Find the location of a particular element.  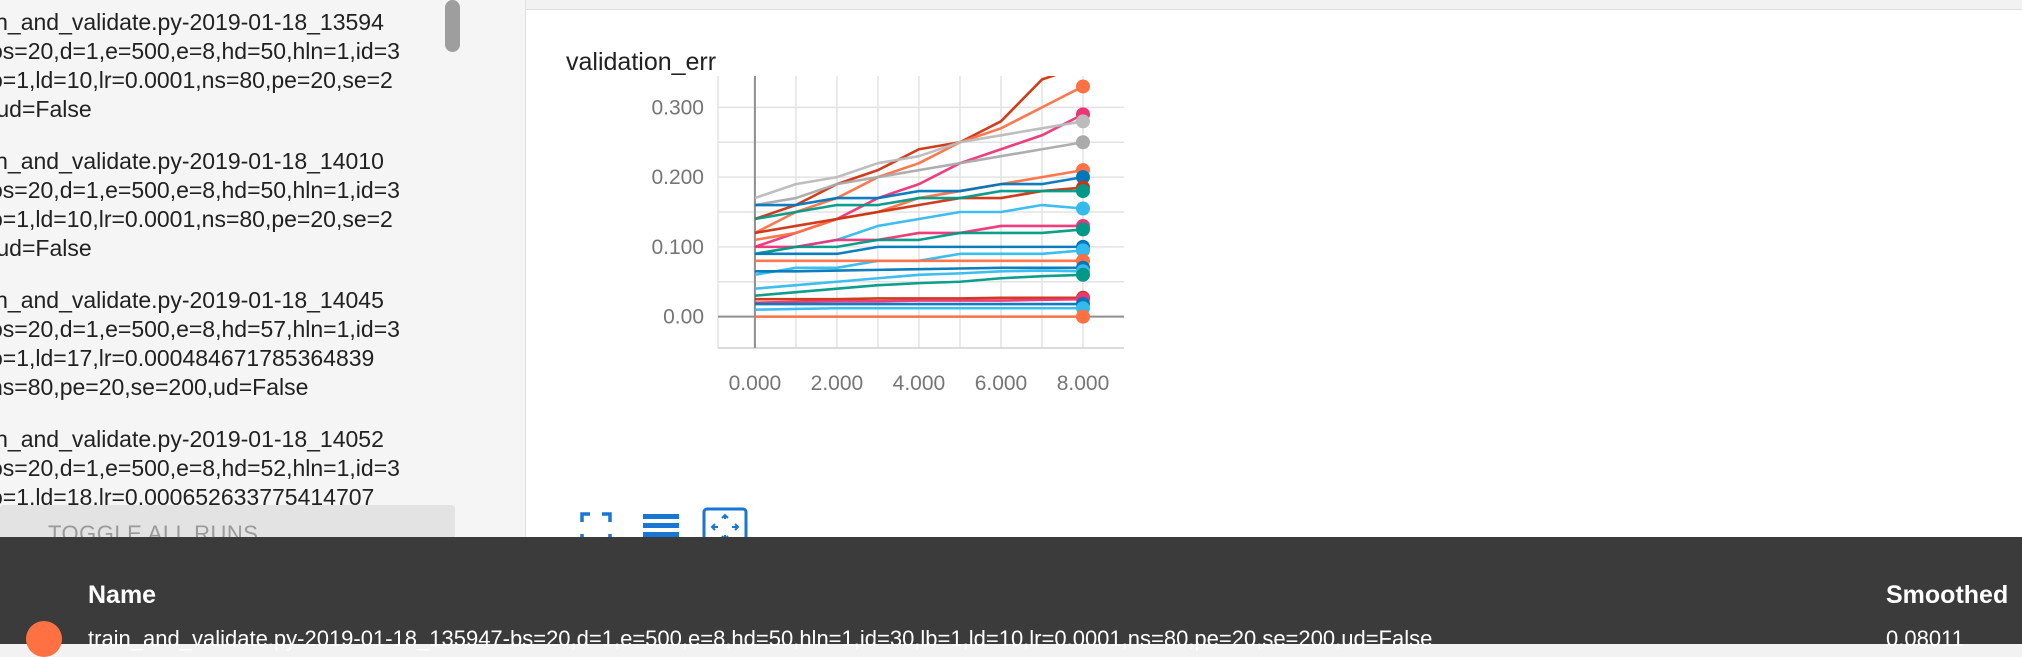

run-label-line: ns=80,pe=20,se=200,ud=False is located at coordinates (154, 387).